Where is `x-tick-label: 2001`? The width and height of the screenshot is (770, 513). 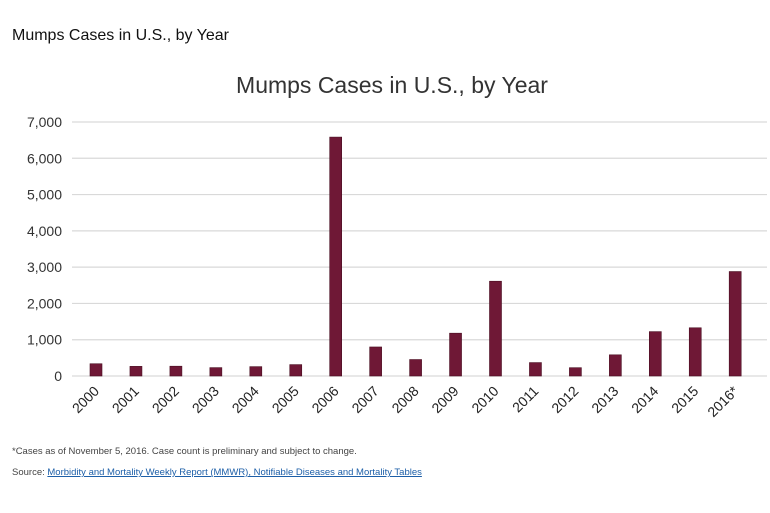
x-tick-label: 2001 is located at coordinates (125, 399).